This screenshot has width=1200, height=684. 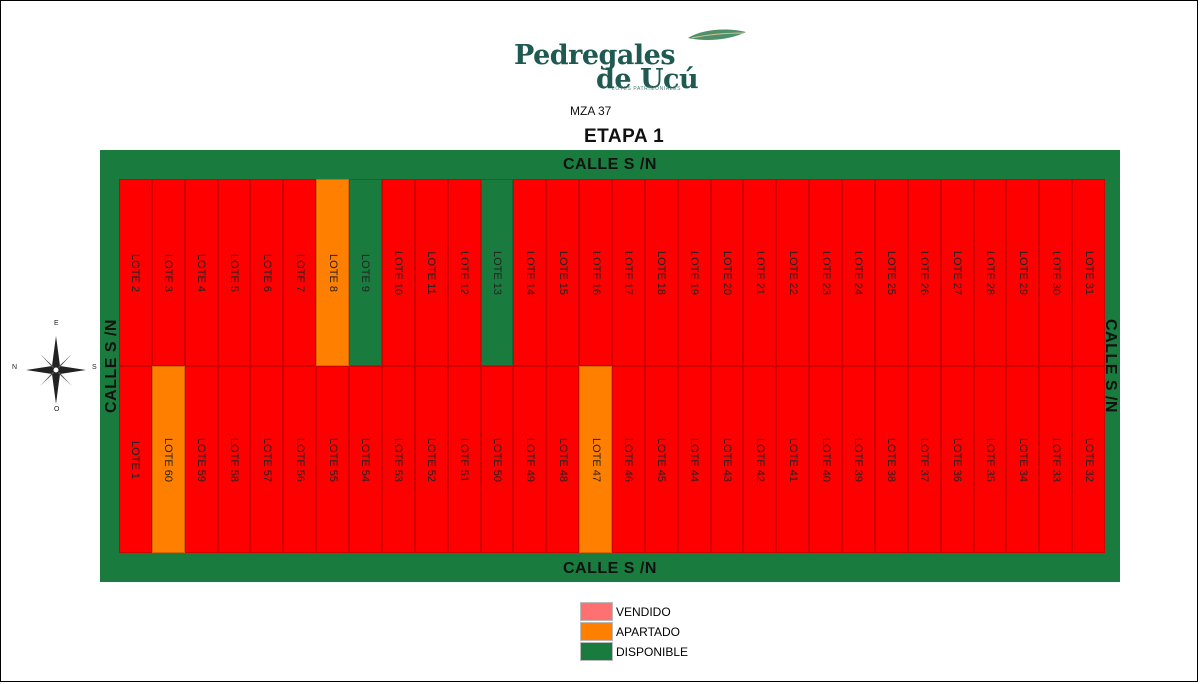 I want to click on legend-label: APARTADO, so click(x=648, y=632).